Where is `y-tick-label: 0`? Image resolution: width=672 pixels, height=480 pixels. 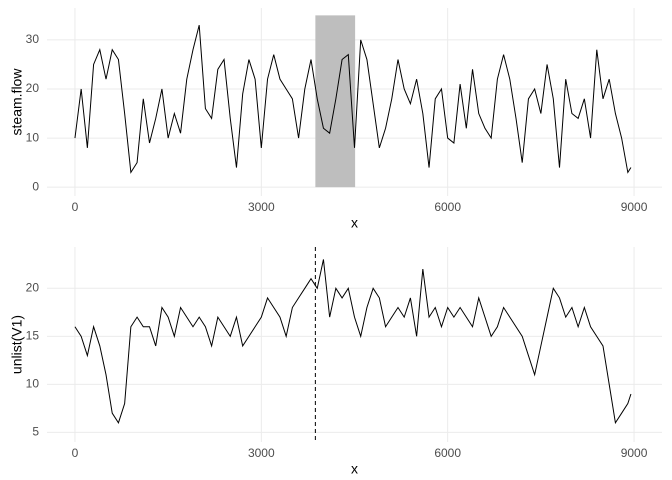
y-tick-label: 0 is located at coordinates (35, 186).